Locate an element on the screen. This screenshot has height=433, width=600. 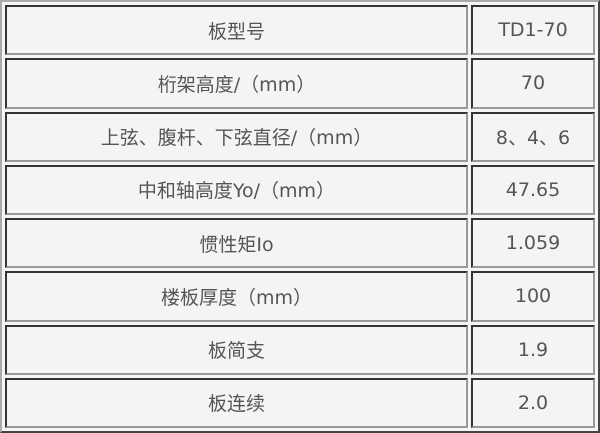
row-value: 47.65 is located at coordinates (533, 189).